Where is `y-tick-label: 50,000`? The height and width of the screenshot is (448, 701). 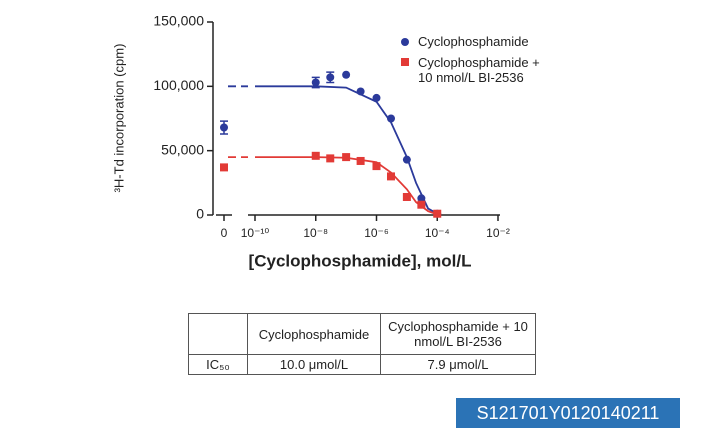 y-tick-label: 50,000 is located at coordinates (182, 149).